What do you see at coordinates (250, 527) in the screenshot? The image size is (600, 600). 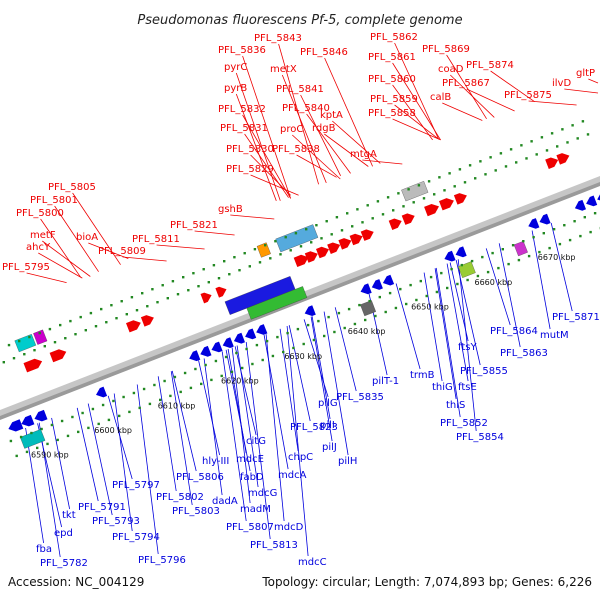 I see `reverse-gene-label: PFL_5807` at bounding box center [250, 527].